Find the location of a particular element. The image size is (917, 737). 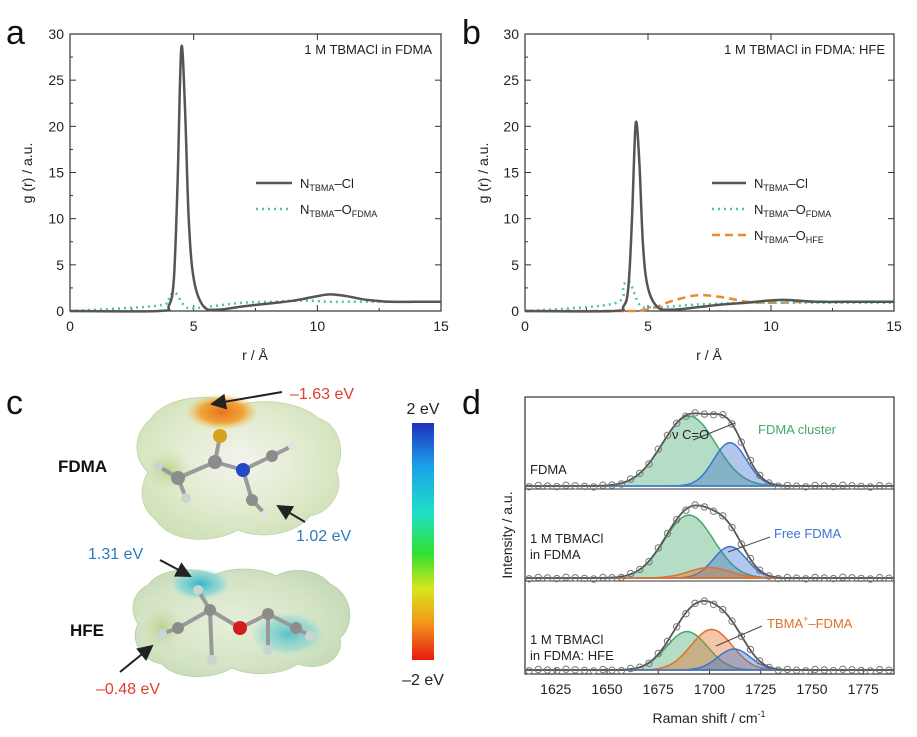

y-axis-title-d: Intensity / a.u. is located at coordinates (507, 534).